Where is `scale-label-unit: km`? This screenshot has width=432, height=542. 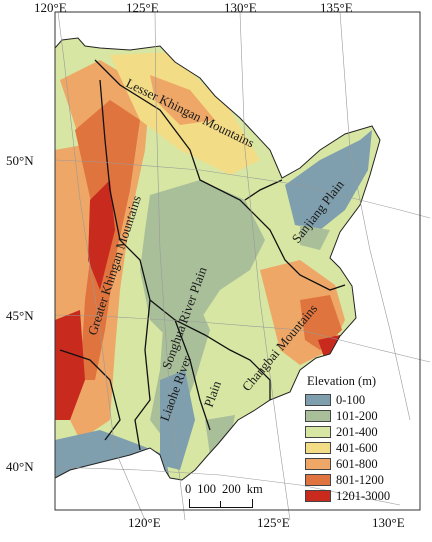
scale-label-unit: km is located at coordinates (254, 489).